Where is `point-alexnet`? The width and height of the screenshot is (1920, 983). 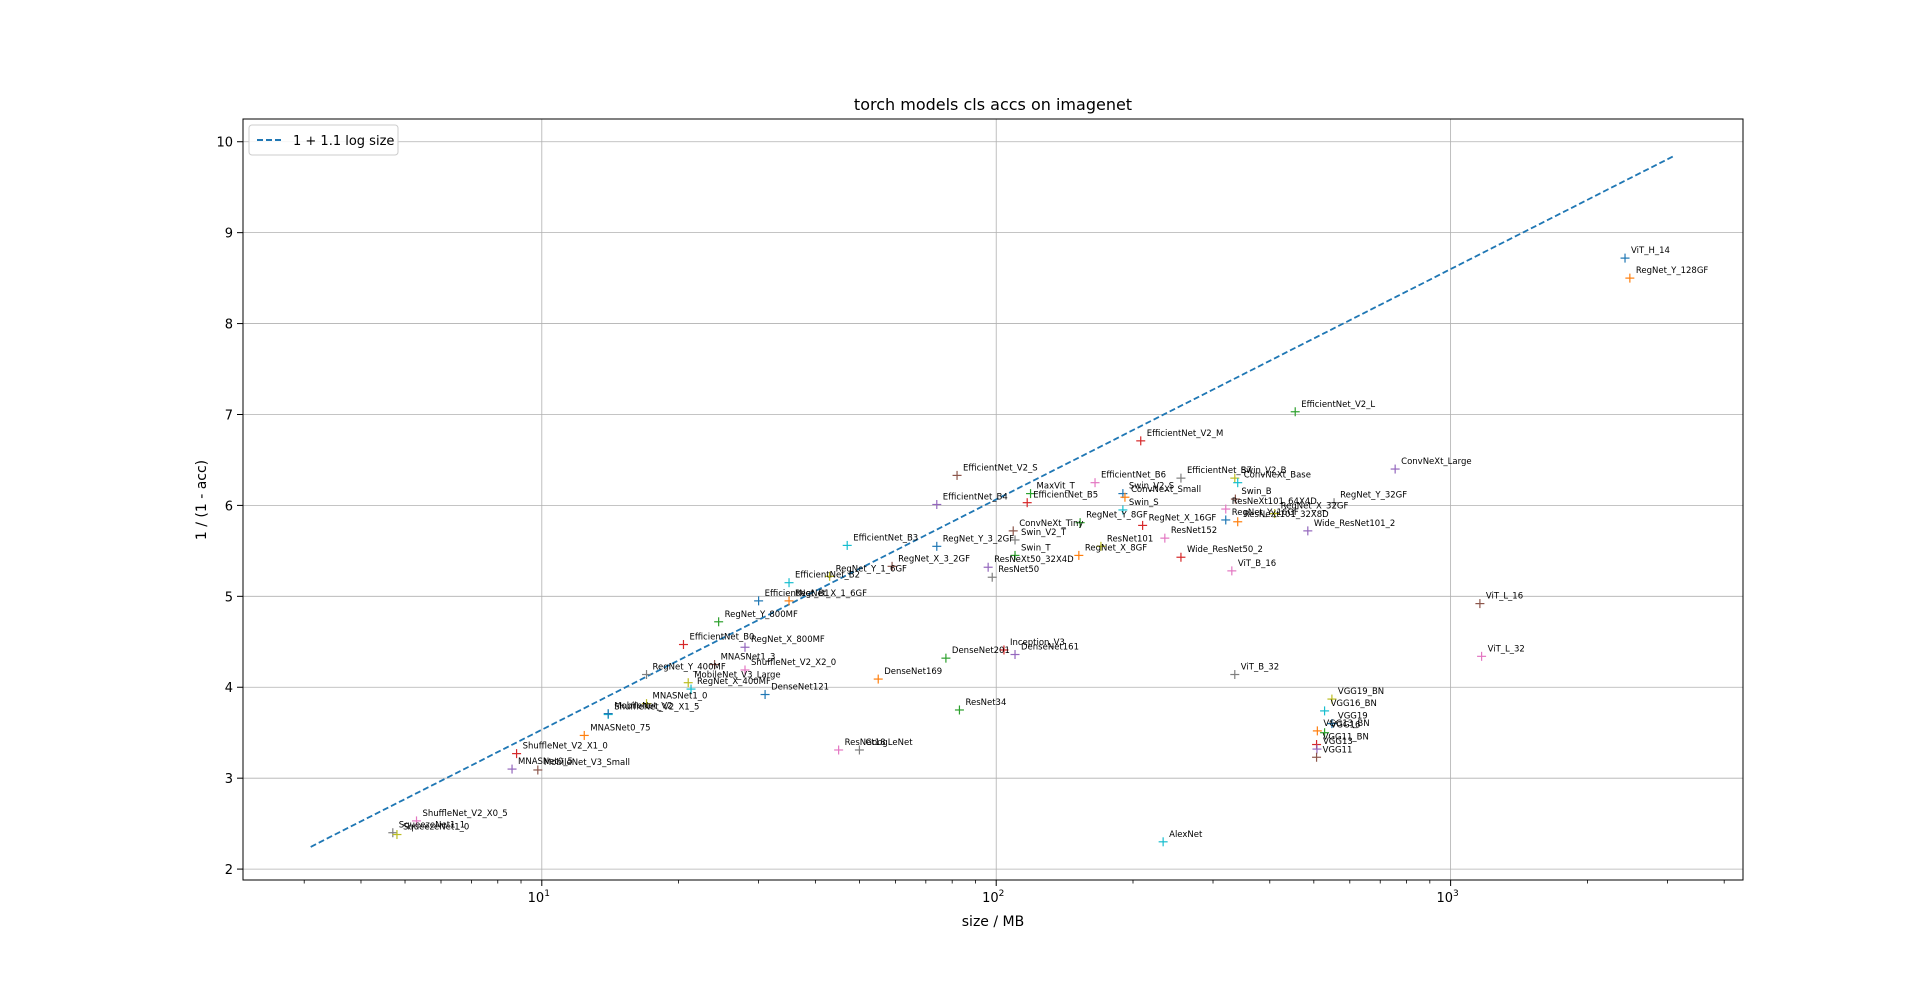
point-alexnet is located at coordinates (1163, 842).